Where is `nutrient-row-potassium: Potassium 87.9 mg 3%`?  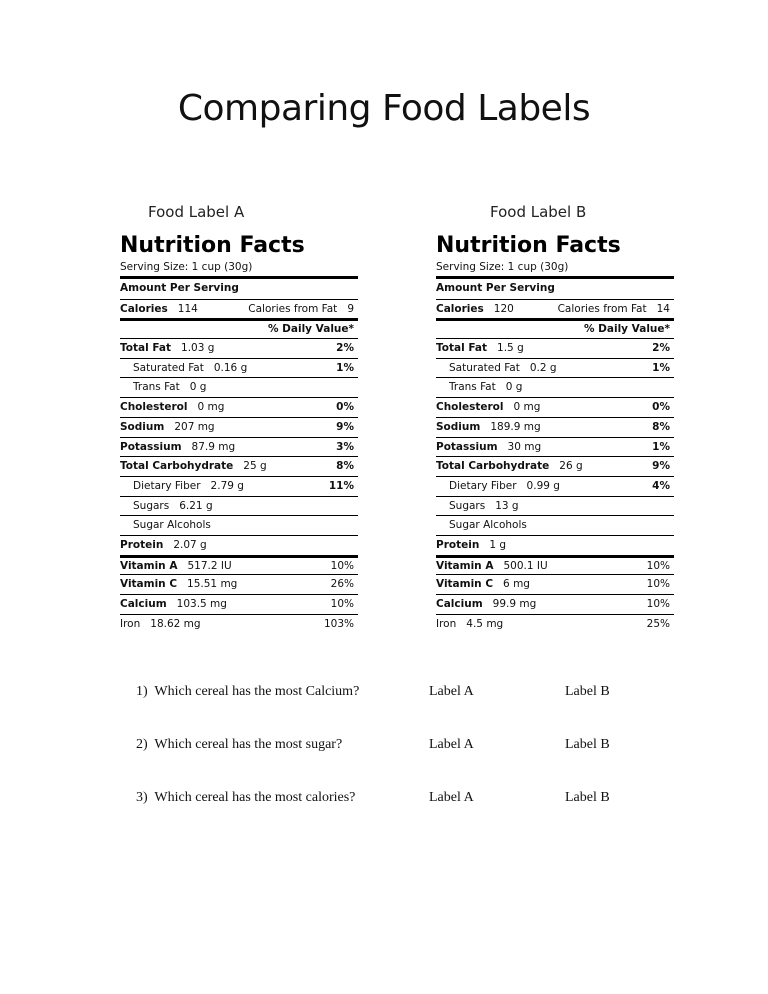 nutrient-row-potassium: Potassium 87.9 mg 3% is located at coordinates (239, 446).